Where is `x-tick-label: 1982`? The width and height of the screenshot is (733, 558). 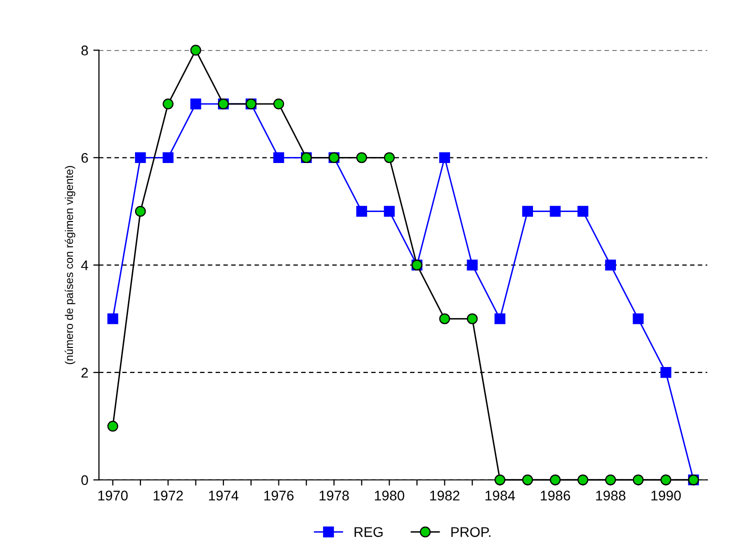
x-tick-label: 1982 is located at coordinates (445, 495).